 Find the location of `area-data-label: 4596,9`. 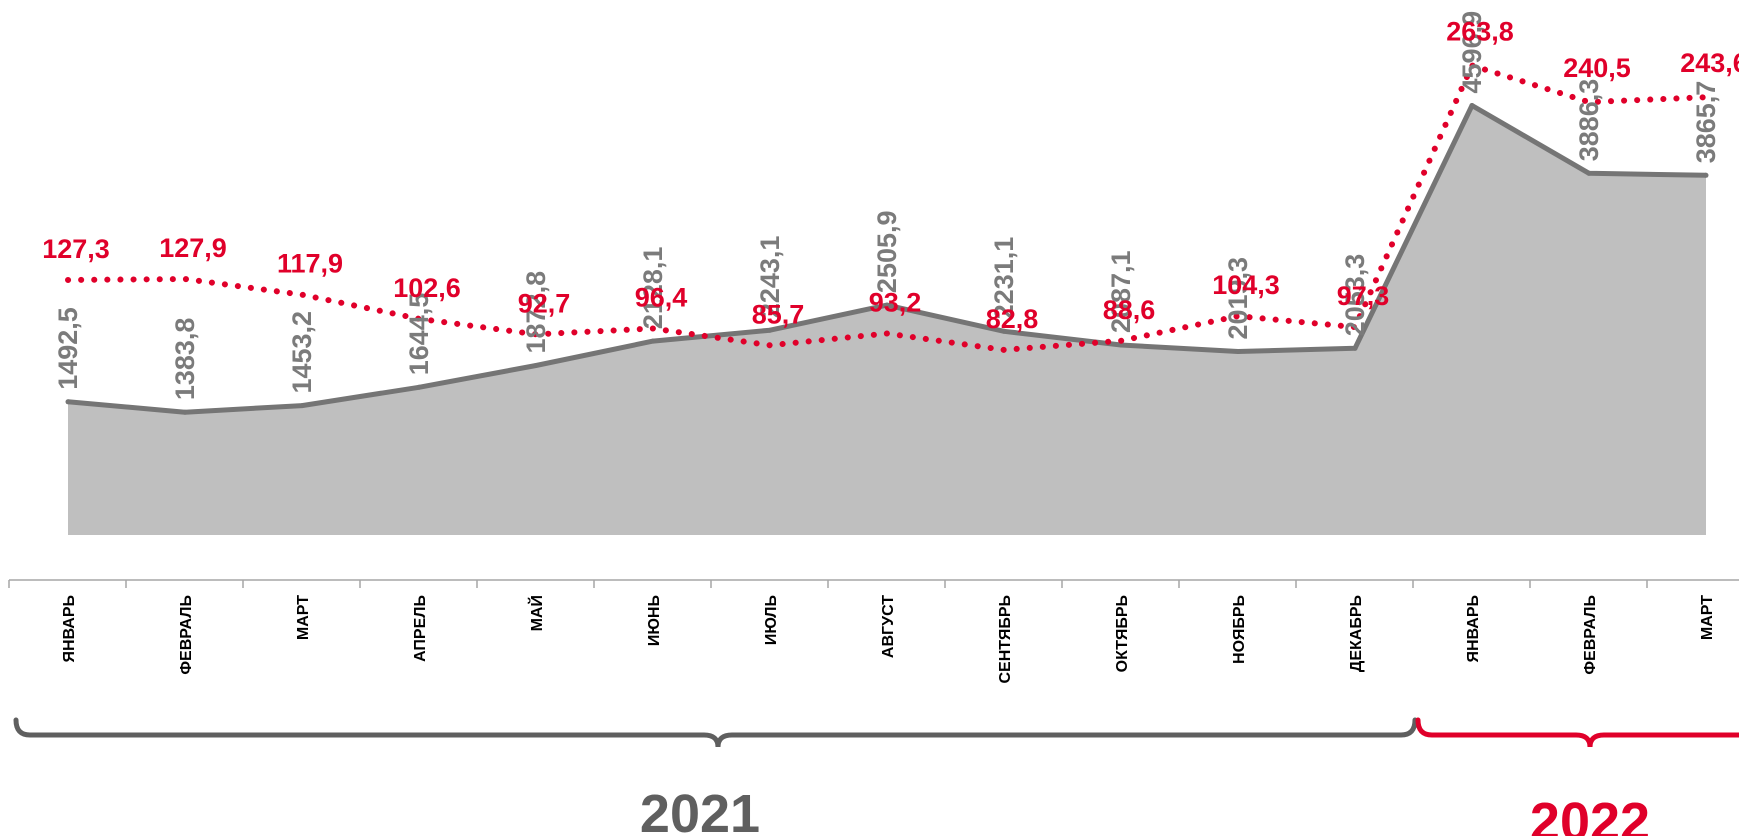

area-data-label: 4596,9 is located at coordinates (1472, 52).